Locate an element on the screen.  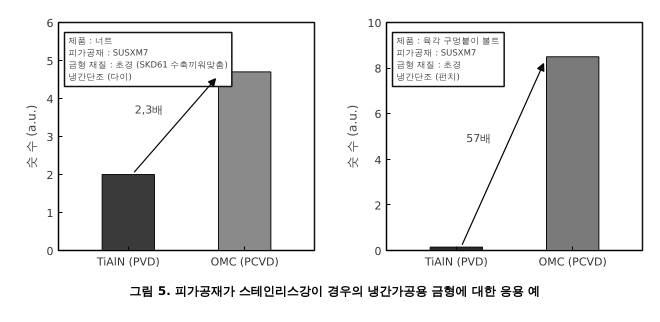
y-tick-label: 5 is located at coordinates (50, 61).